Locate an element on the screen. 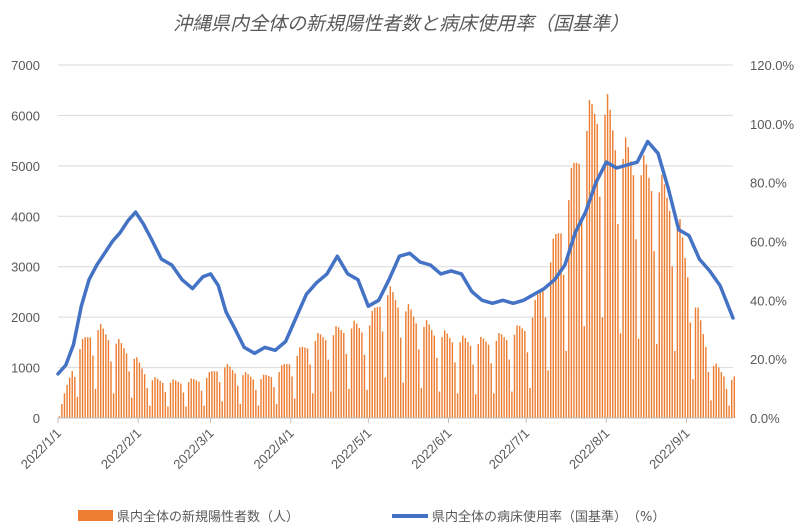 Image resolution: width=802 pixels, height=531 pixels. right-tick-label: 80.0% is located at coordinates (768, 183).